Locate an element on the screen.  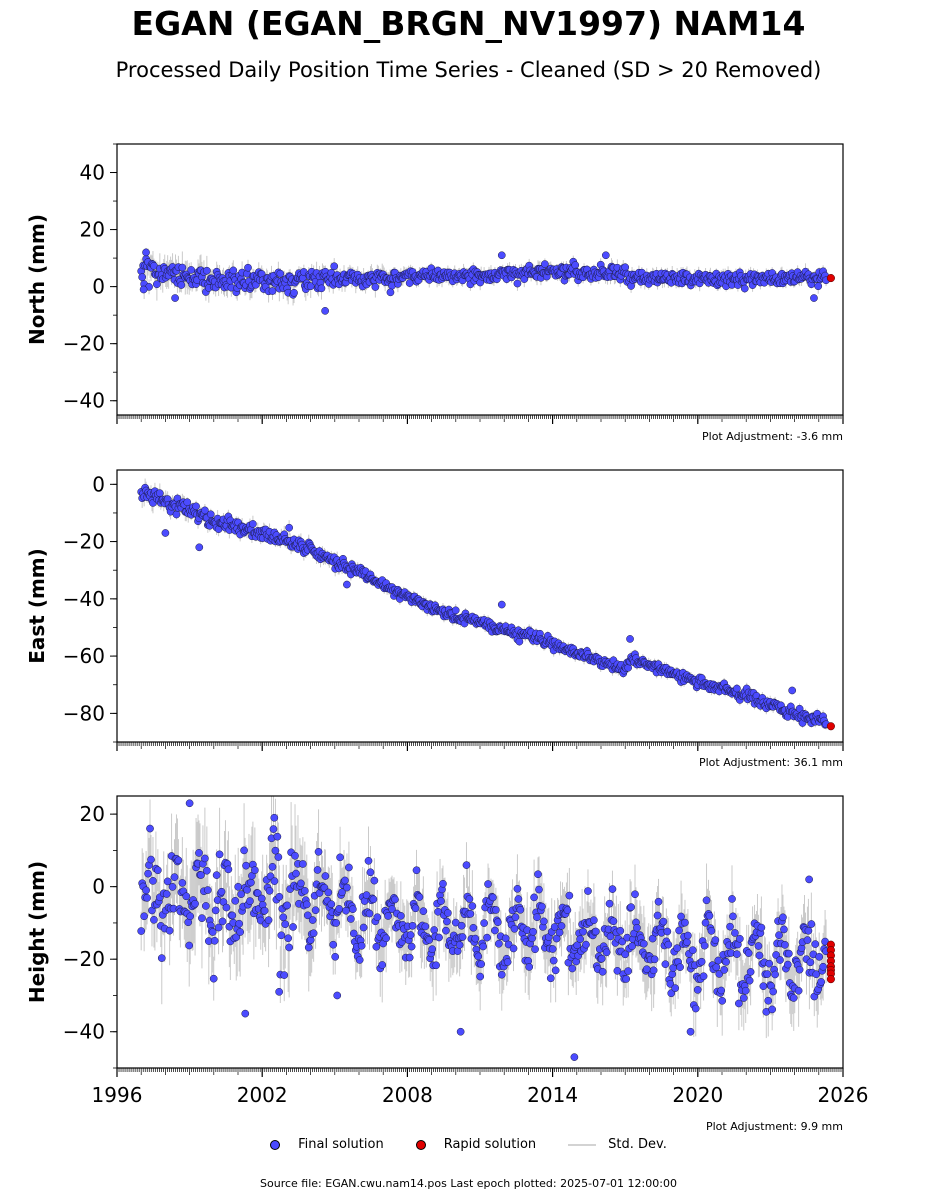
east-x-ticks is located at coordinates (480, 745).